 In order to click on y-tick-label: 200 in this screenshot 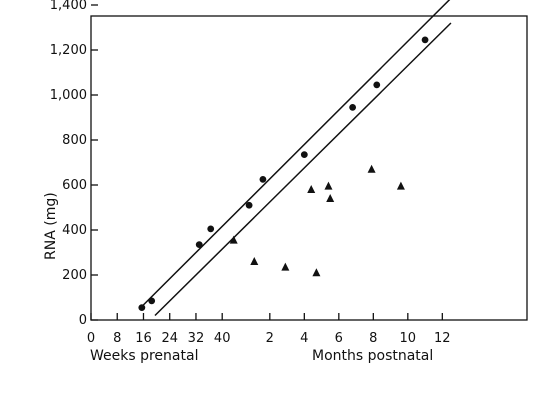, I will do `click(74, 275)`.